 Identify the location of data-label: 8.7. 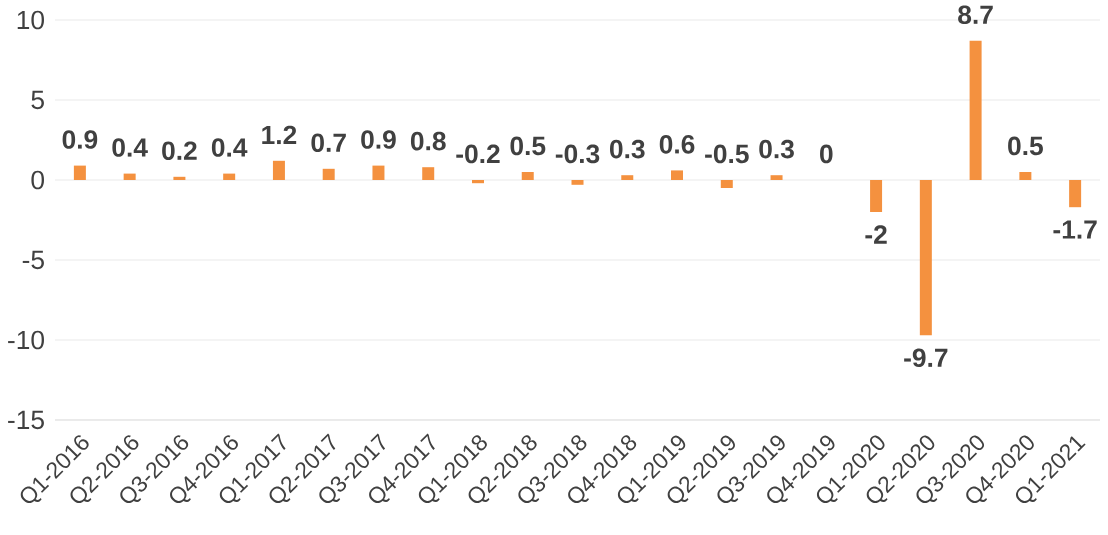
(975, 15).